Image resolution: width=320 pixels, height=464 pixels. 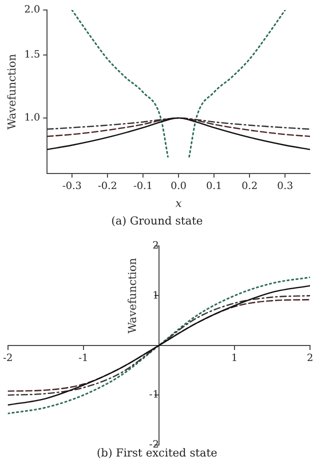 I want to click on y-tick-label: 2.0, so click(x=32, y=10).